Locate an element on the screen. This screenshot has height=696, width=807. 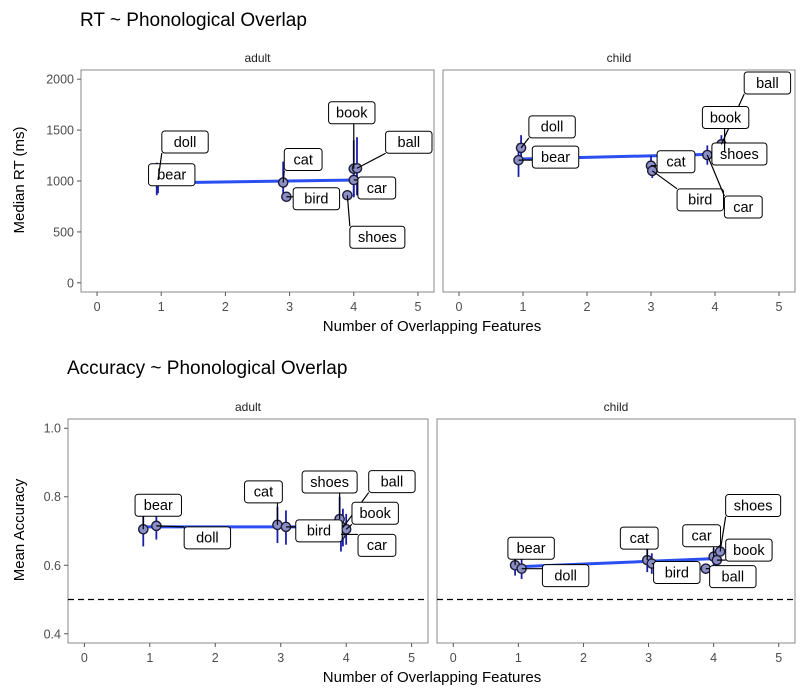
y-tick-label: 0 is located at coordinates (70, 283).